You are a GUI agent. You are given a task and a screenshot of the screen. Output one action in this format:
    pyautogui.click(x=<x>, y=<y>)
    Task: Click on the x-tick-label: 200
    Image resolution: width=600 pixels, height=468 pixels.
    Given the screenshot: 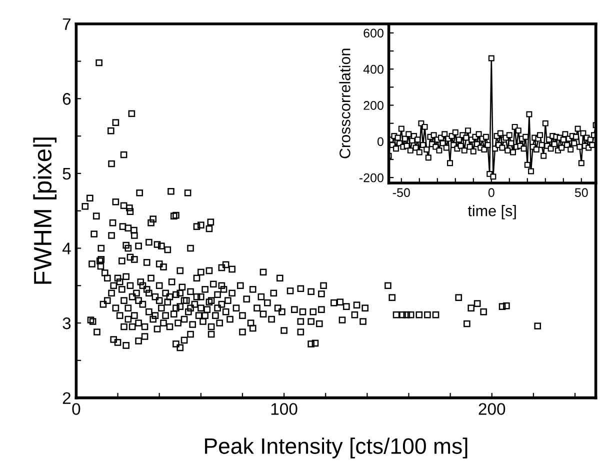 What is the action you would take?
    pyautogui.click(x=492, y=409)
    